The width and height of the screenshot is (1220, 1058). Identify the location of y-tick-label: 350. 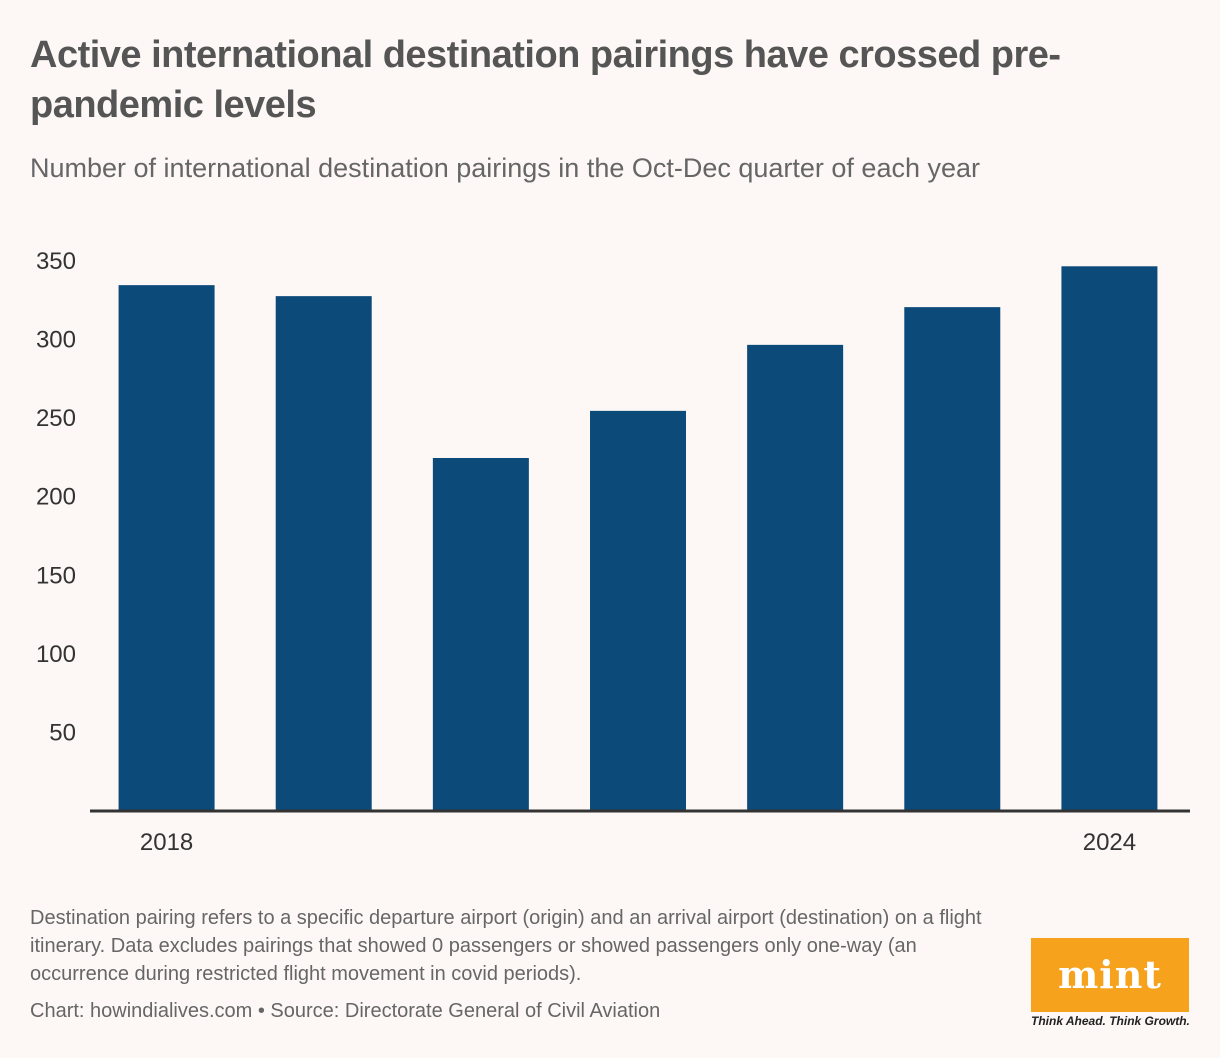
(56, 261).